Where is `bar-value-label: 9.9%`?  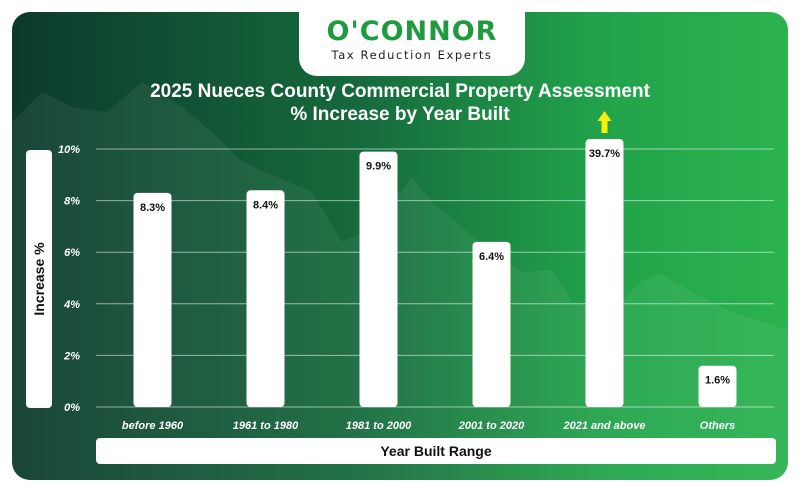
bar-value-label: 9.9% is located at coordinates (378, 167).